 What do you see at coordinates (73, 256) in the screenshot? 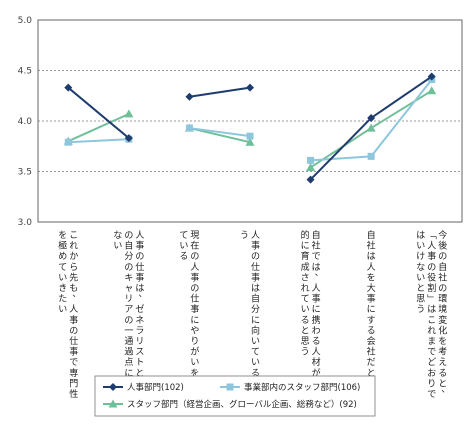
I see `x-tick-char: か` at bounding box center [73, 256].